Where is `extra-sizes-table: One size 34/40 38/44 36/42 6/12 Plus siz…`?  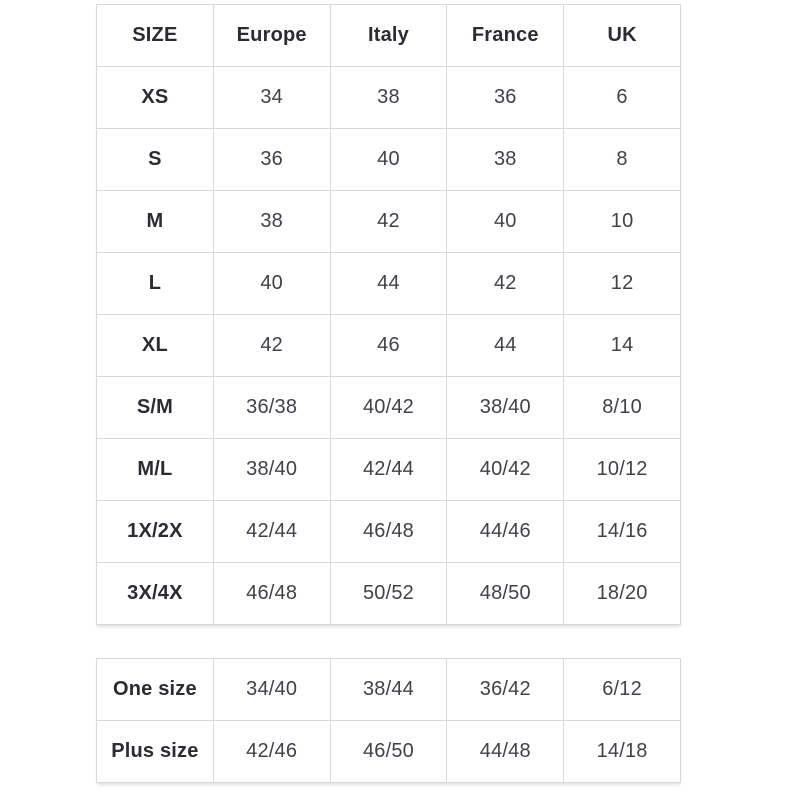
extra-sizes-table: One size 34/40 38/44 36/42 6/12 Plus siz… is located at coordinates (388, 720).